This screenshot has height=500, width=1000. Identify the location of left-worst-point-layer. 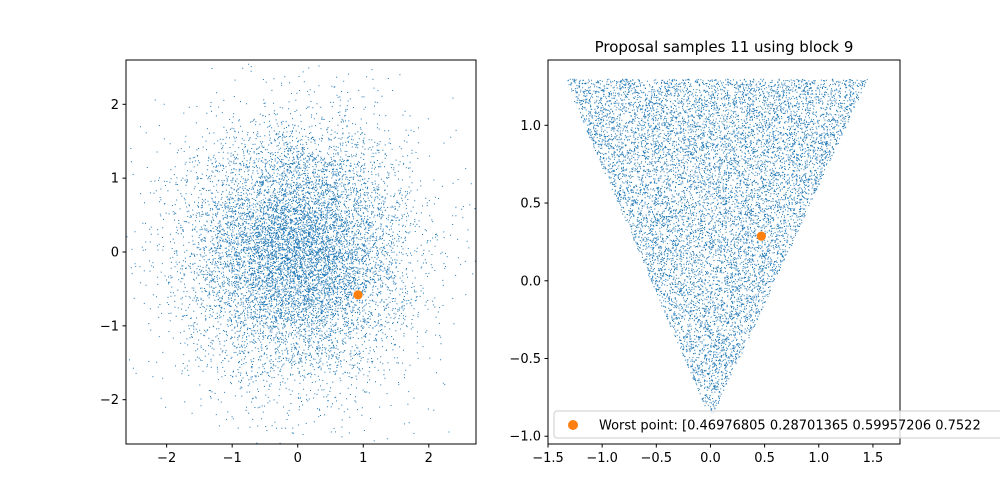
(358, 295).